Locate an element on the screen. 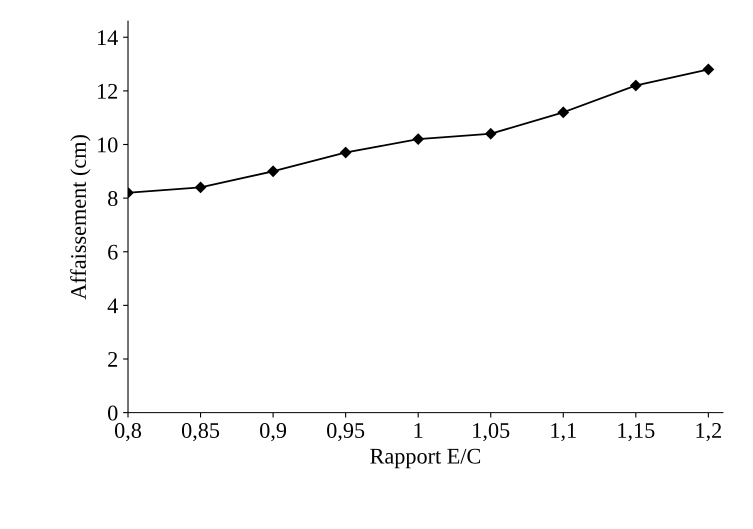  x-tick-label: 0,95 is located at coordinates (345, 432).